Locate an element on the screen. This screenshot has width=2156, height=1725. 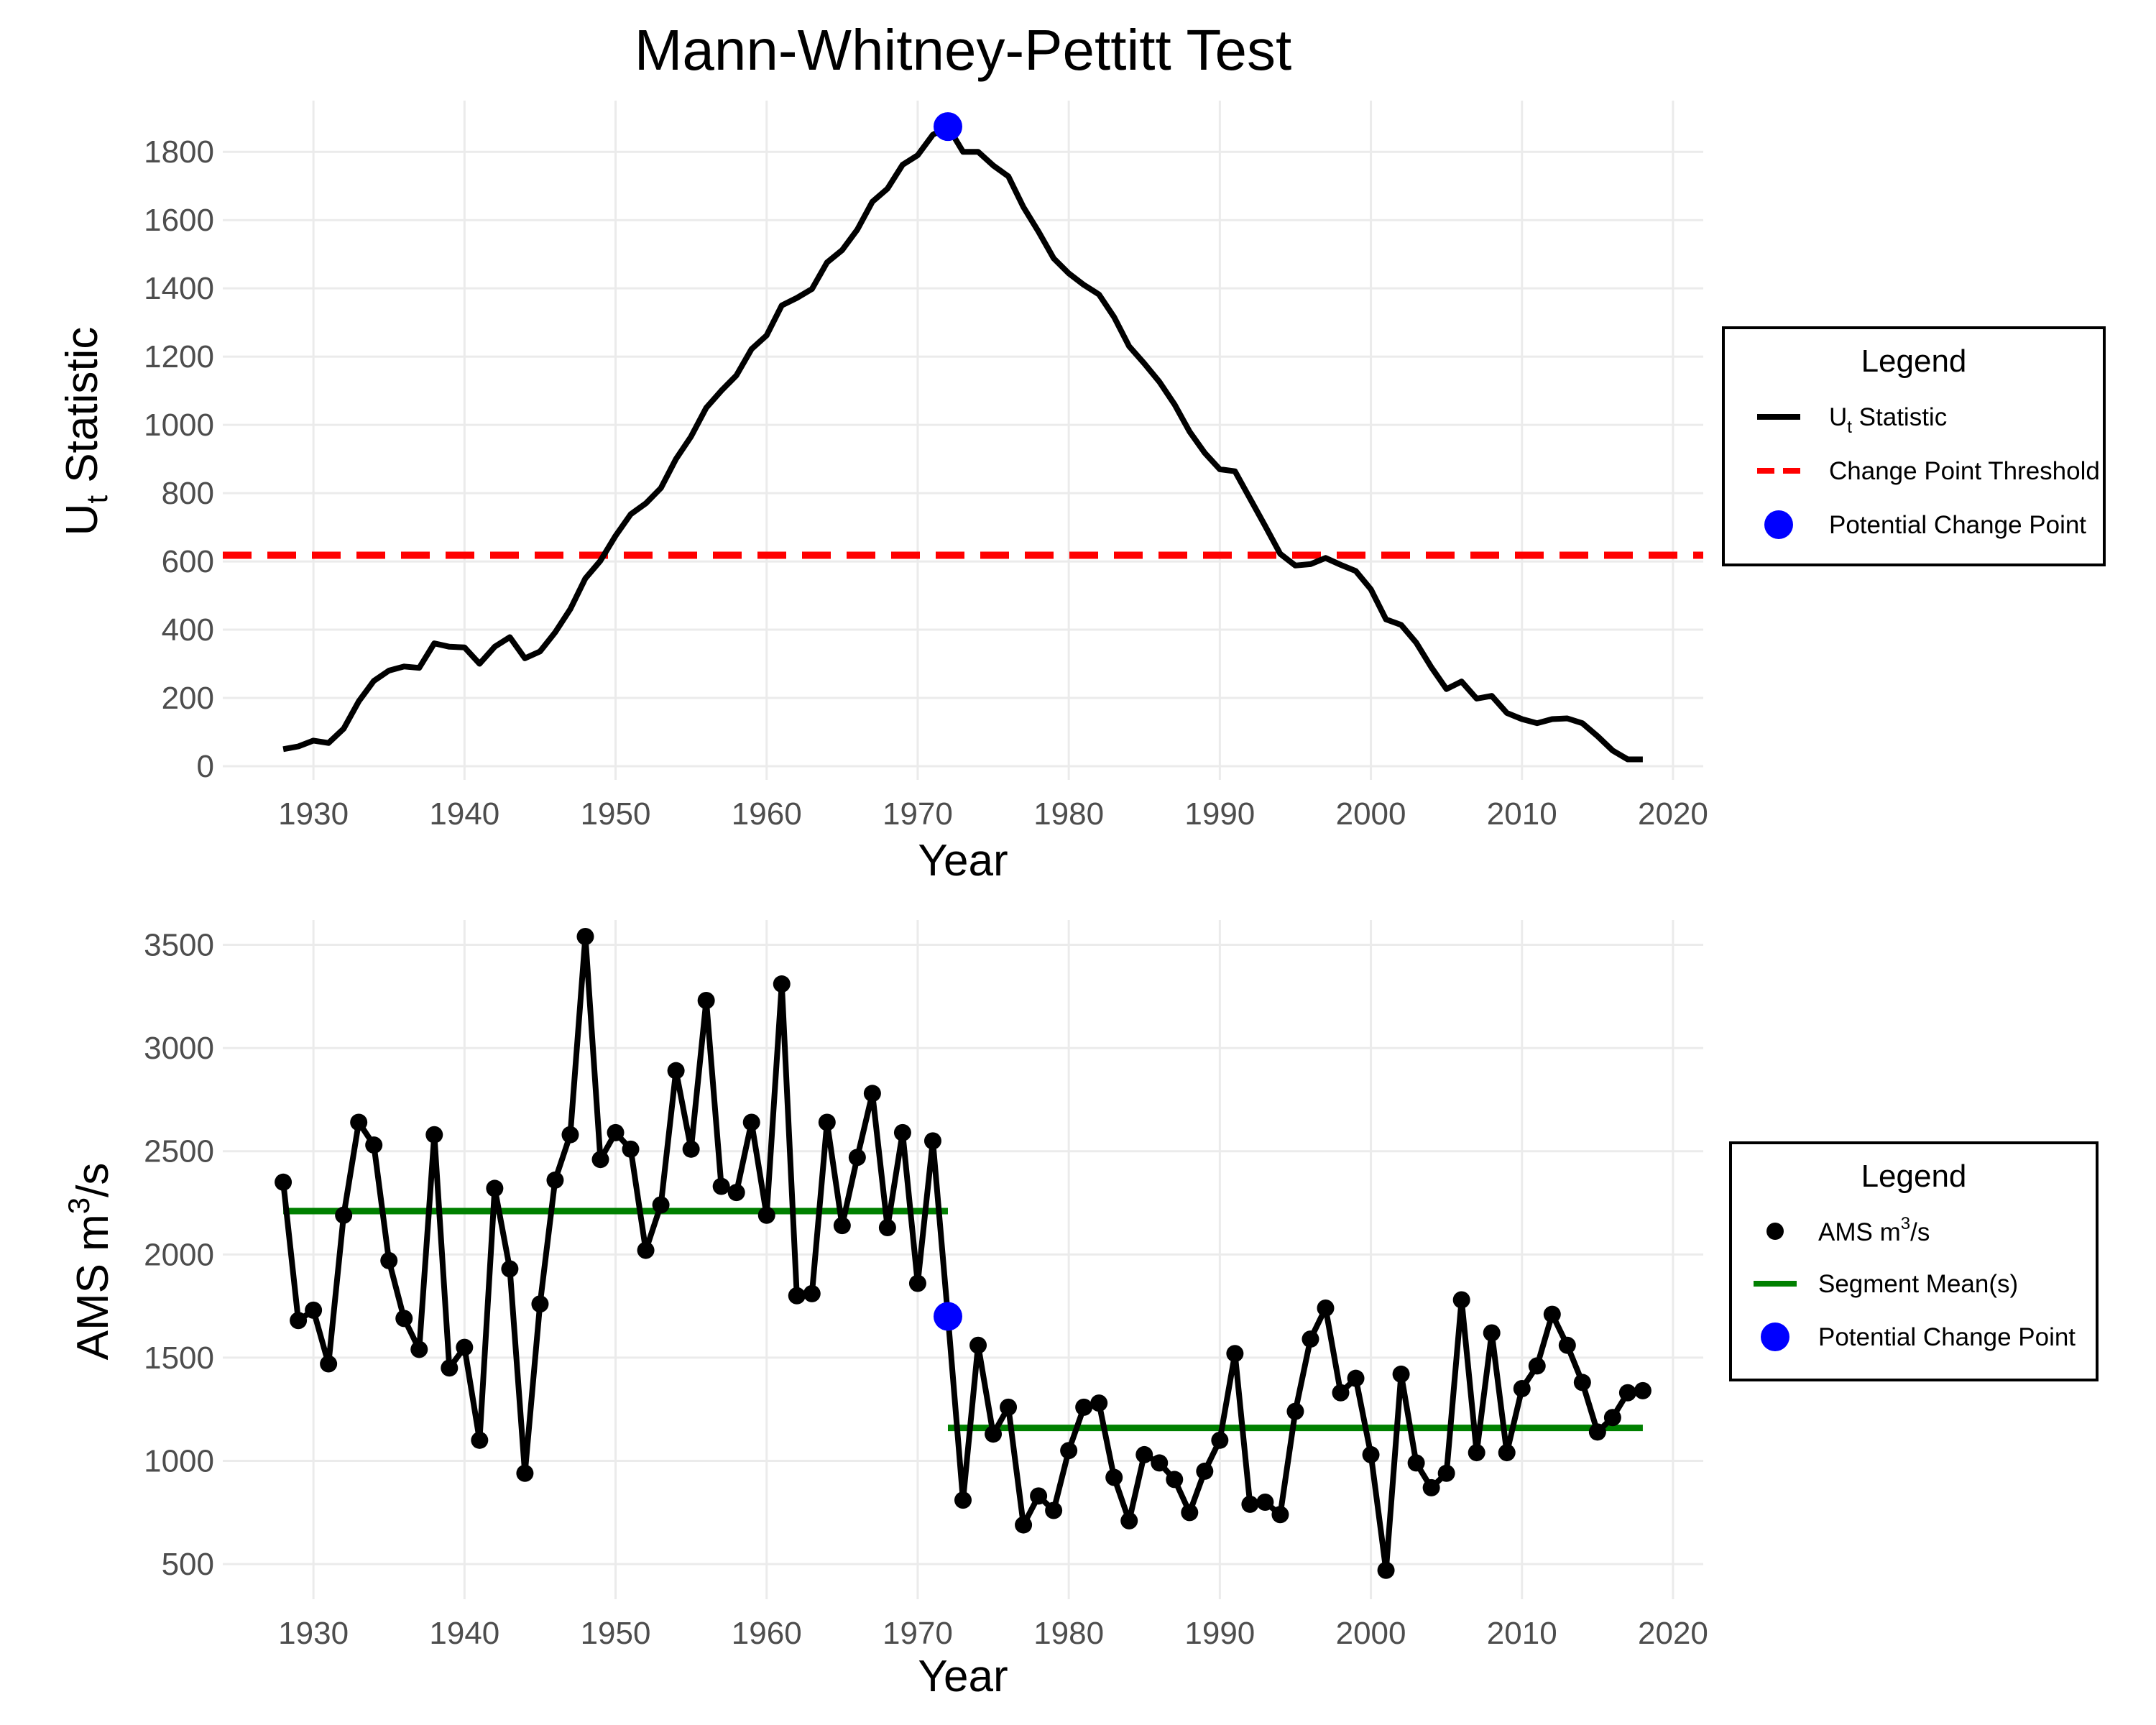
ut-y-tick-labels: 0 200 400 600 800 1000 1200 1400 1600 1800 is located at coordinates (179, 459).